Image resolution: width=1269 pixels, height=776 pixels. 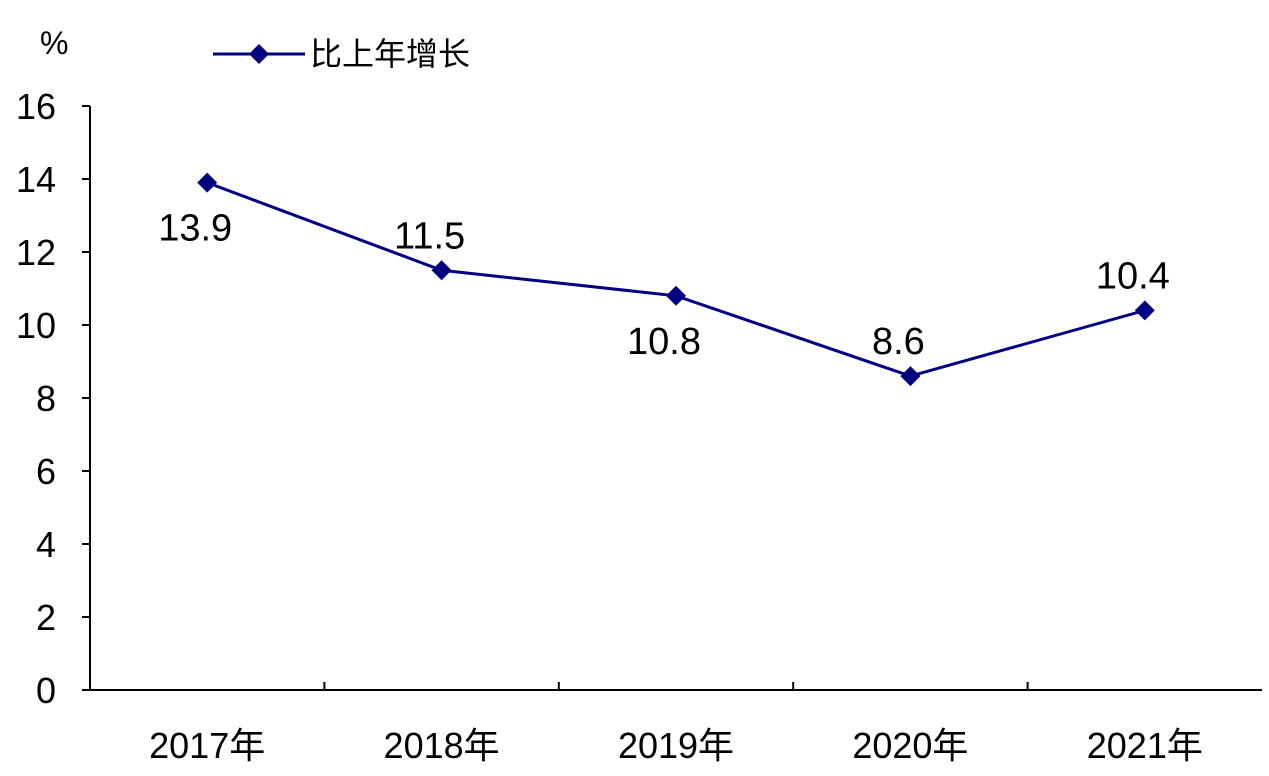 I want to click on data-label: 11.5, so click(x=429, y=236).